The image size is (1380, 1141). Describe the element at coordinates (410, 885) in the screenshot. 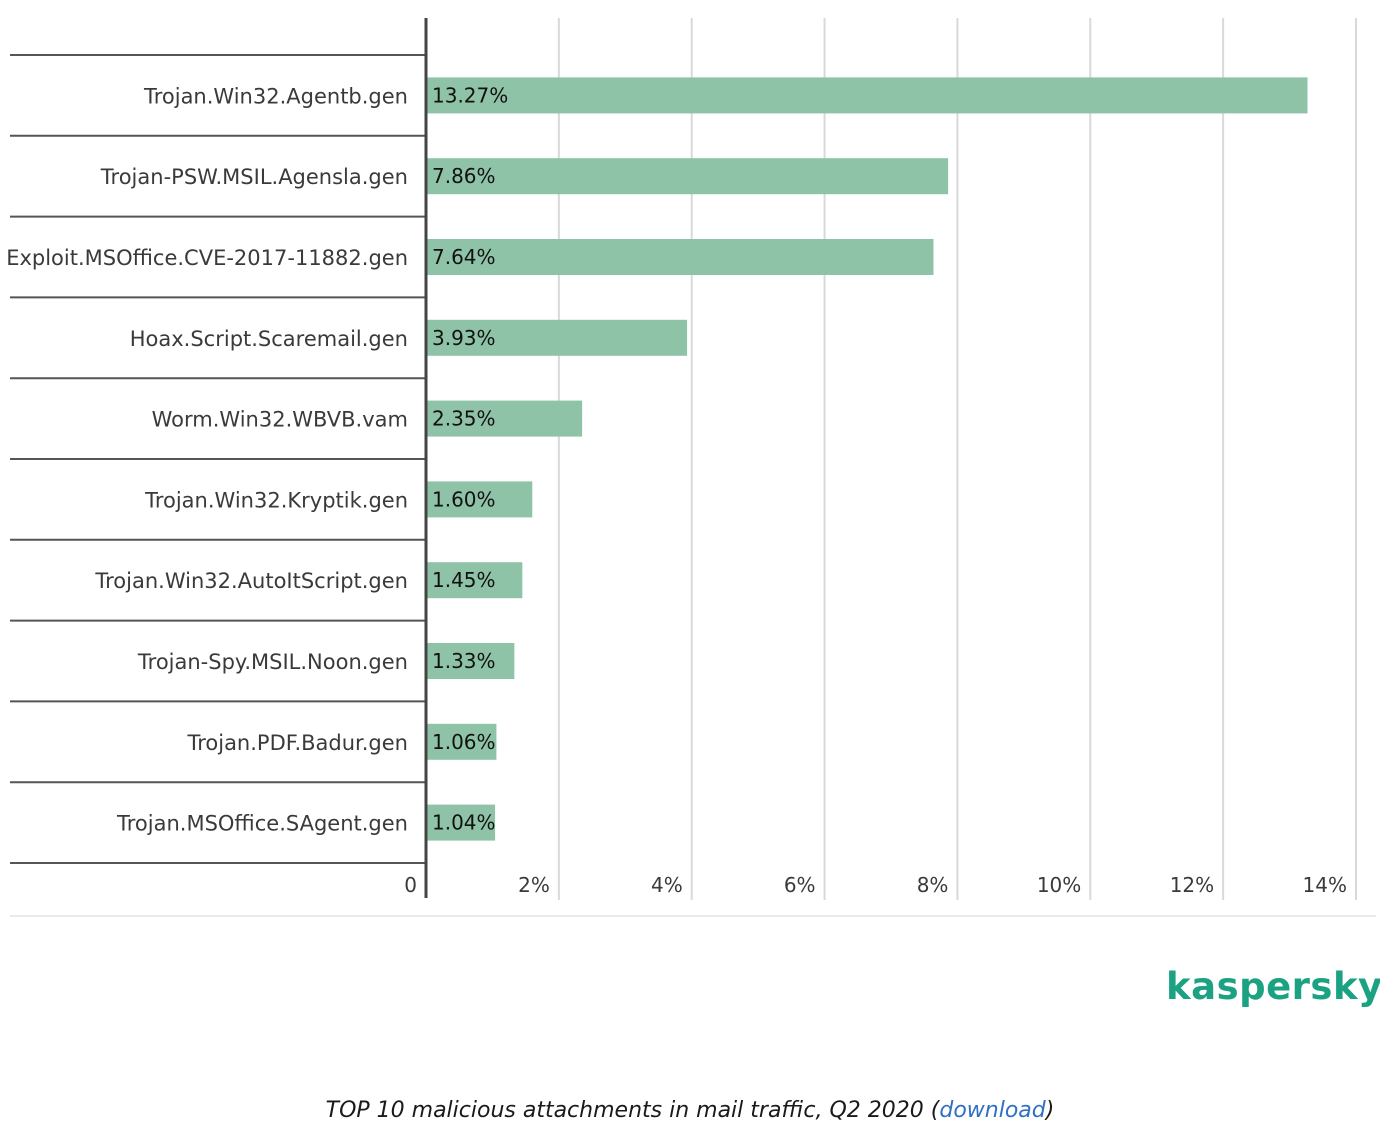

I see `x-tick-label: 0` at that location.